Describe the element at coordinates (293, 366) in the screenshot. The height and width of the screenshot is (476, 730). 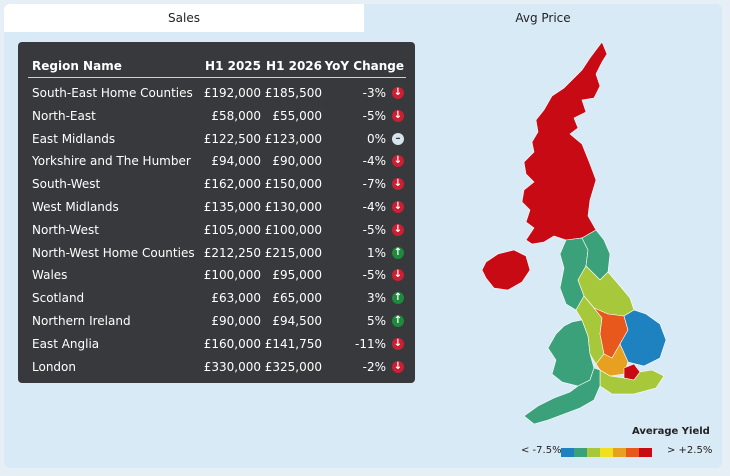
I see `h1-2026-cell: £325,000` at that location.